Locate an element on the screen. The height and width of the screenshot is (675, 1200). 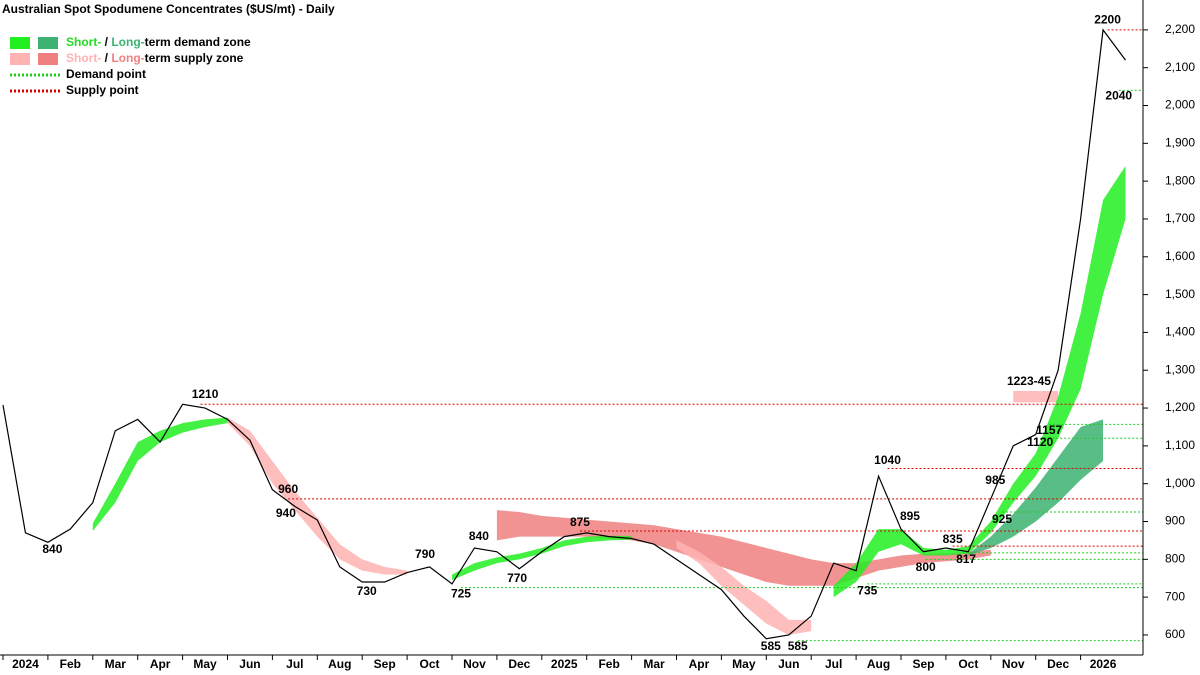
y-tick-label: 1,300 is located at coordinates (1180, 369).